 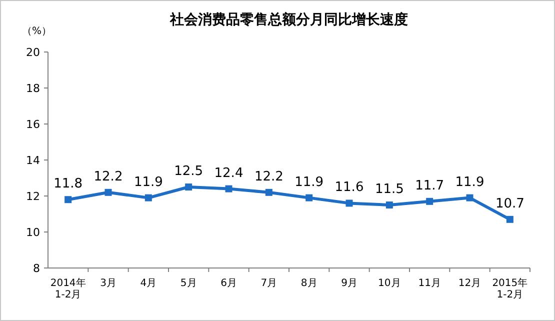 What do you see at coordinates (33, 160) in the screenshot?
I see `y-tick-label: 14` at bounding box center [33, 160].